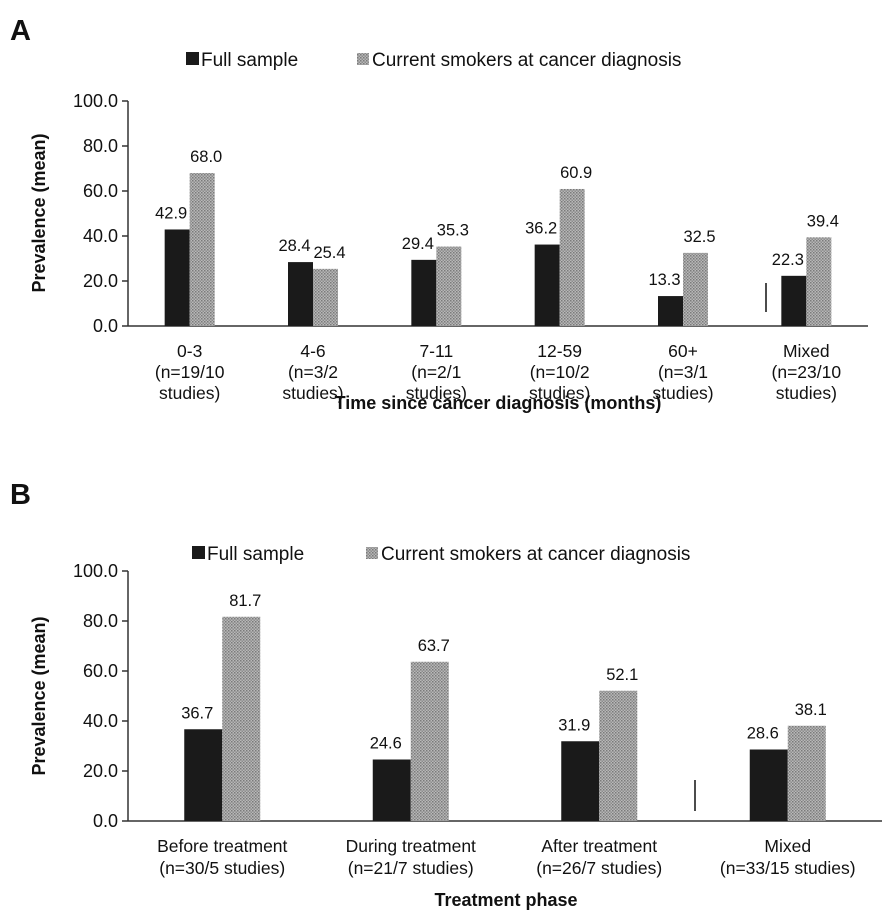 The width and height of the screenshot is (886, 915). I want to click on chart-a-category-label-2-line-2: studies), so click(436, 393).